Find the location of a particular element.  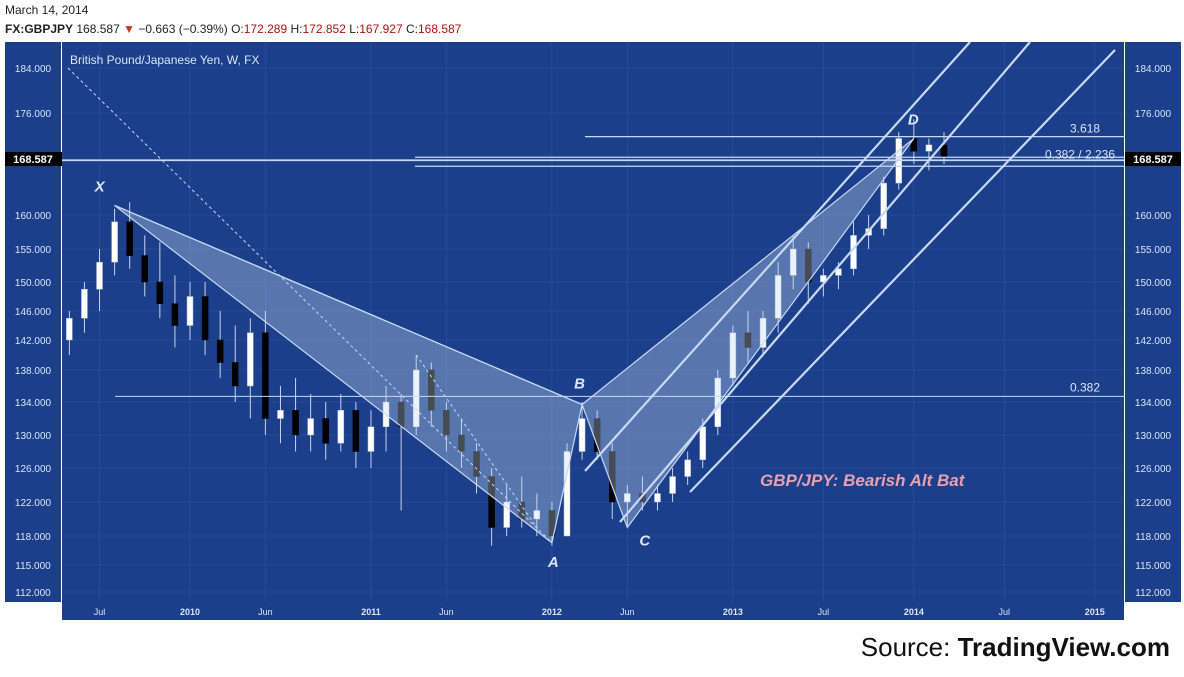

fib-label-0382: 0.382 is located at coordinates (1085, 387).